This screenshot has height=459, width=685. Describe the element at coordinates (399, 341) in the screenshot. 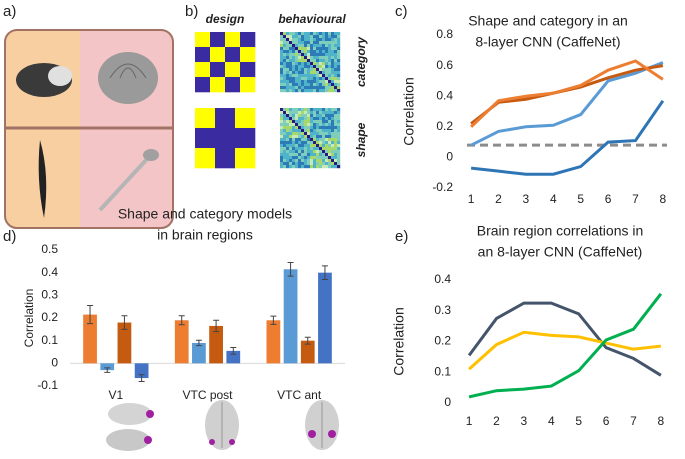

I see `y-axis-label: Correlation` at that location.